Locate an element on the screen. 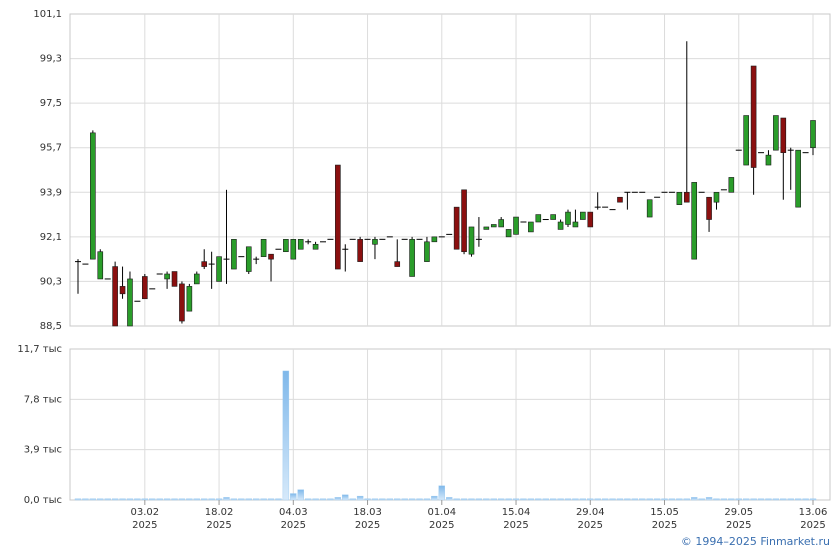 This screenshot has height=550, width=840. y-tick-label: 0,0 тыс is located at coordinates (43, 500).